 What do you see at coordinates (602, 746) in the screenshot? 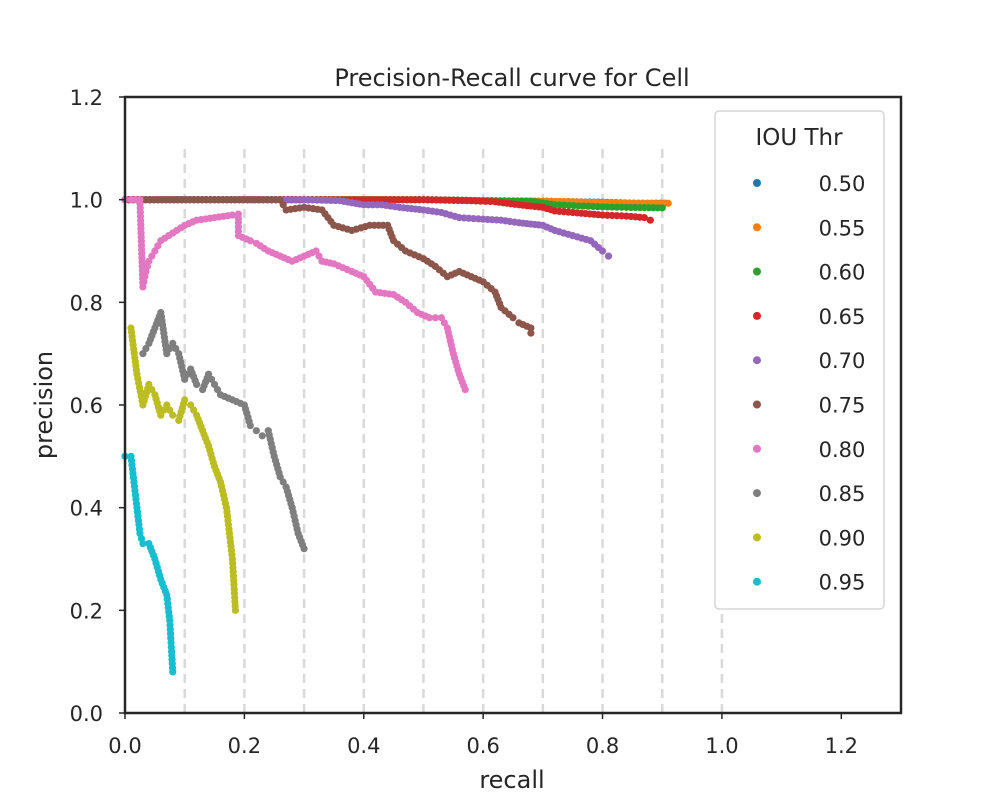
I see `x-tick-label: 0.8` at bounding box center [602, 746].